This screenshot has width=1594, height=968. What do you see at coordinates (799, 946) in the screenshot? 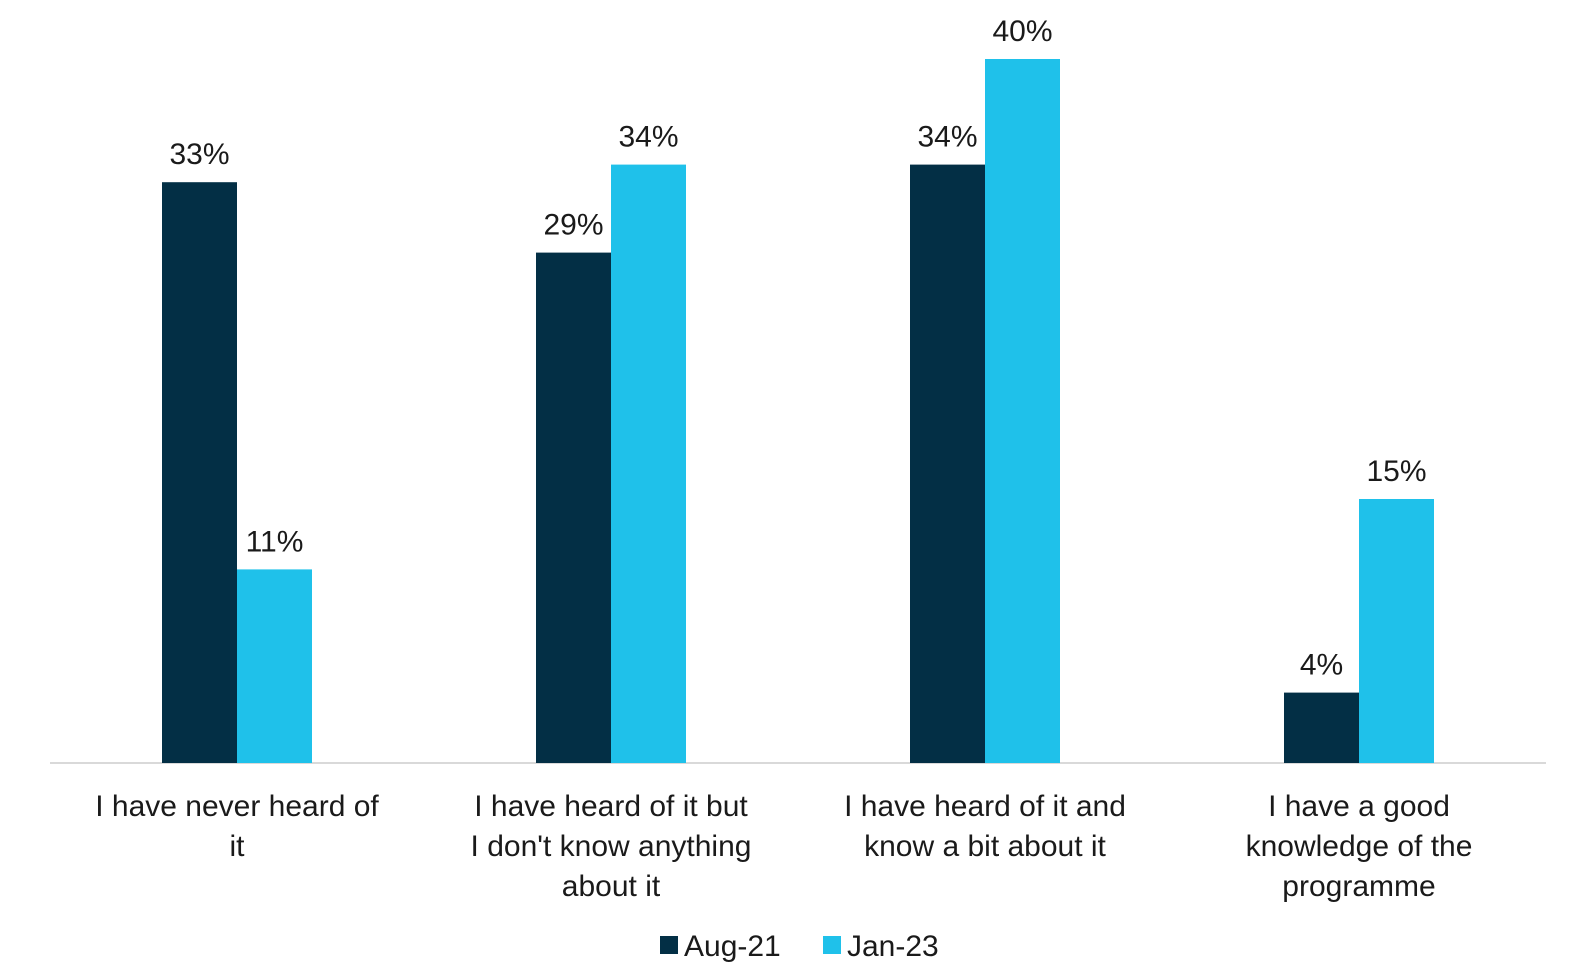
I see `legend: Aug-21 Jan-23` at bounding box center [799, 946].